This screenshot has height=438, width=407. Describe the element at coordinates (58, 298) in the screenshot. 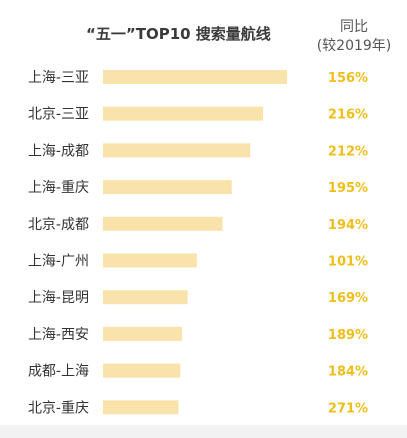

I see `route-label: 上海-昆明` at that location.